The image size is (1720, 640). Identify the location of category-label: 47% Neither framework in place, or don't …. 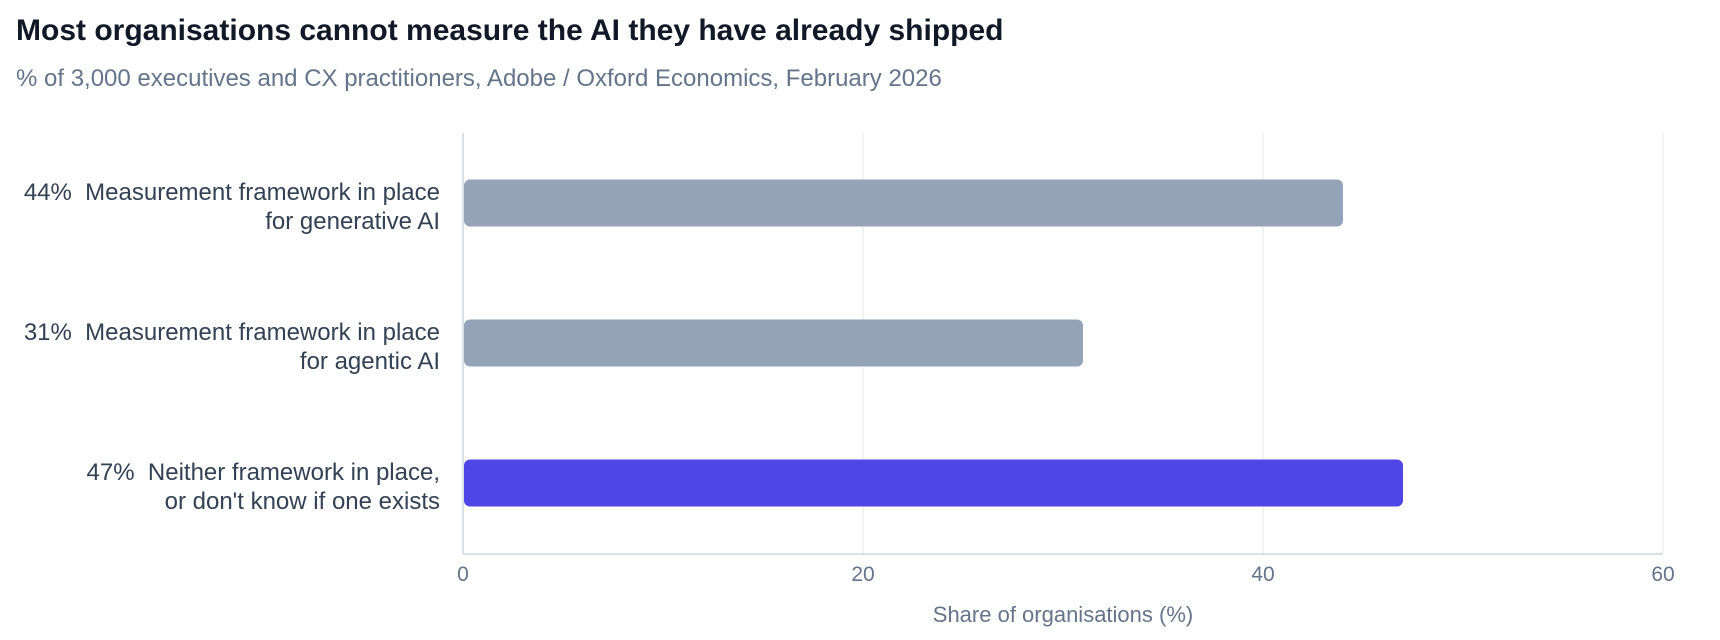
(263, 487).